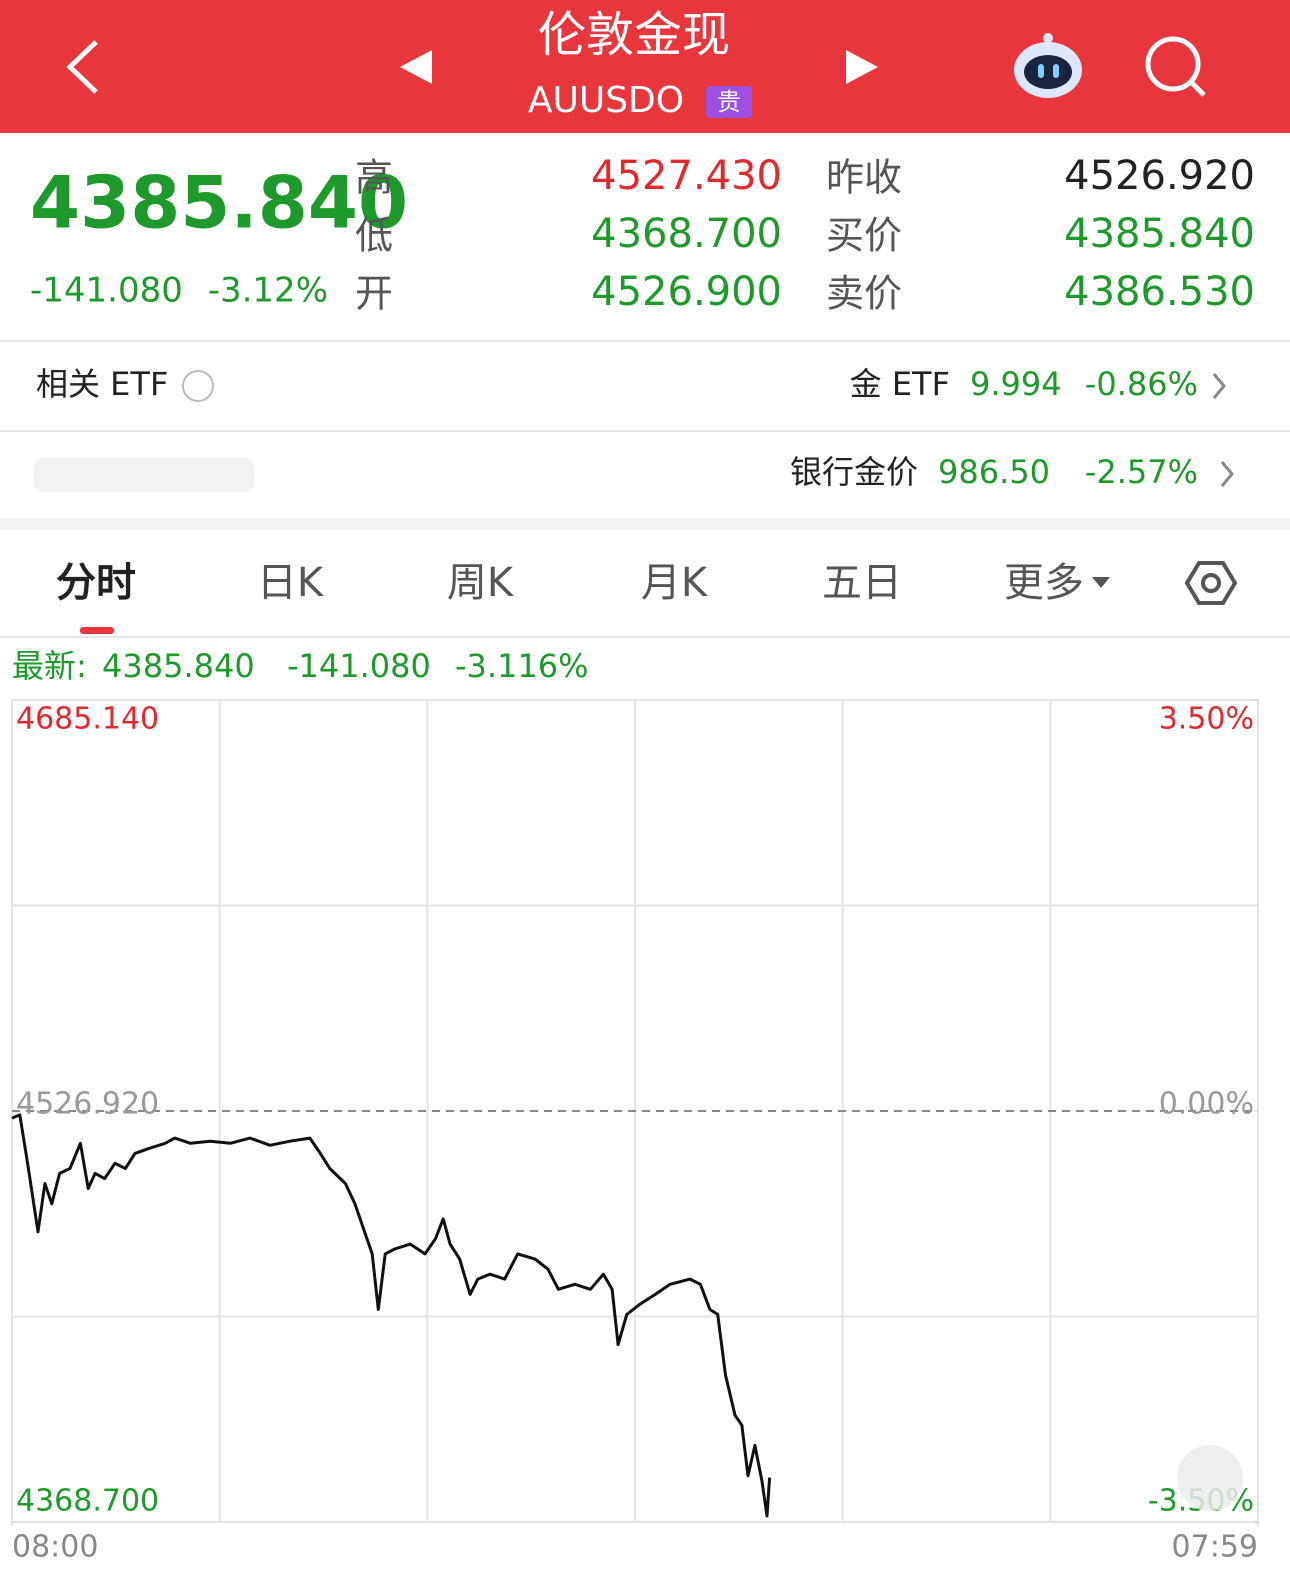 This screenshot has width=1290, height=1592. I want to click on dropdown-arrow, so click(1101, 582).